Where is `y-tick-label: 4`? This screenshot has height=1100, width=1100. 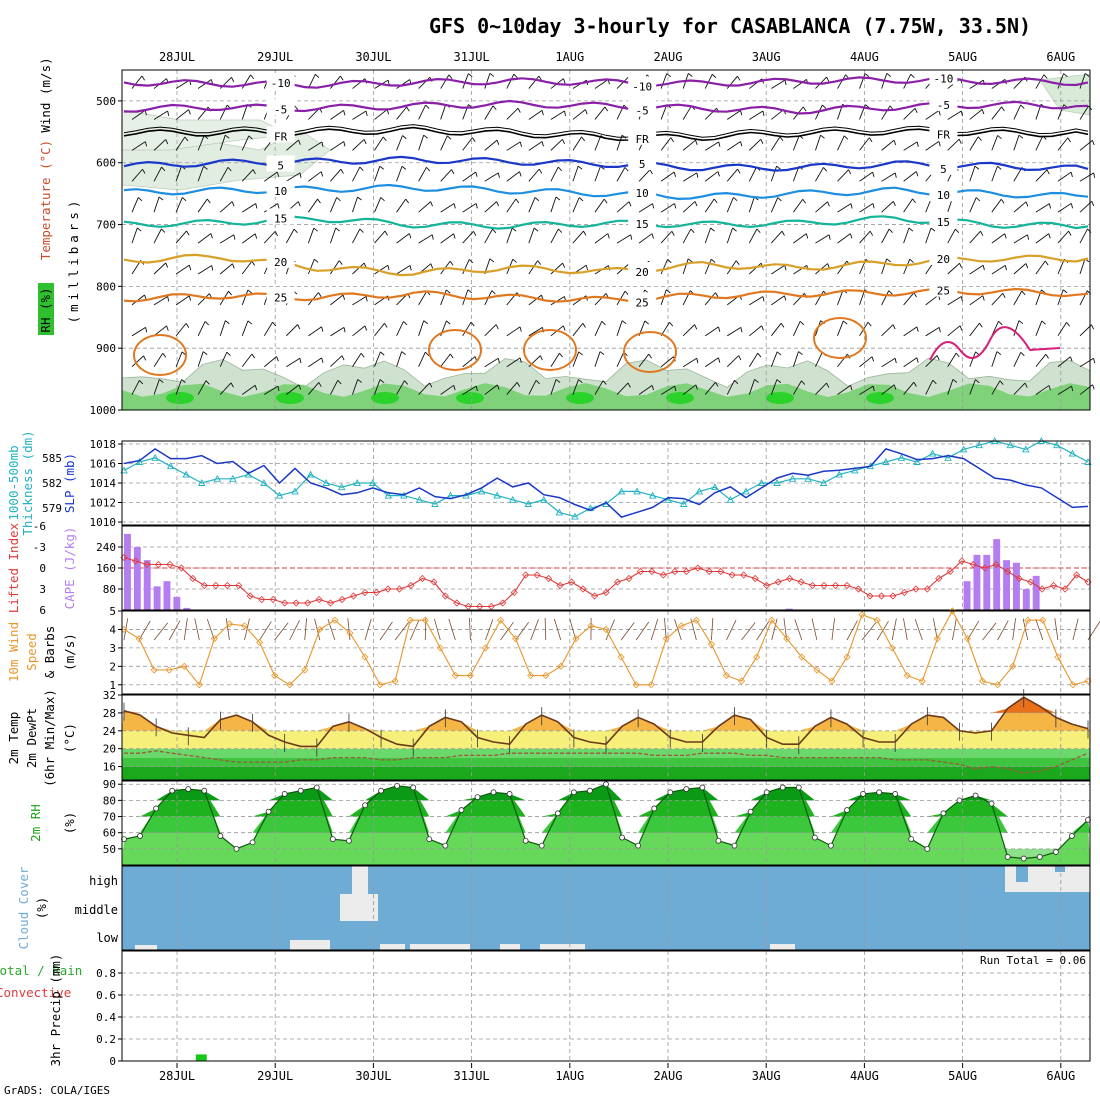
y-tick-label: 4 is located at coordinates (112, 629).